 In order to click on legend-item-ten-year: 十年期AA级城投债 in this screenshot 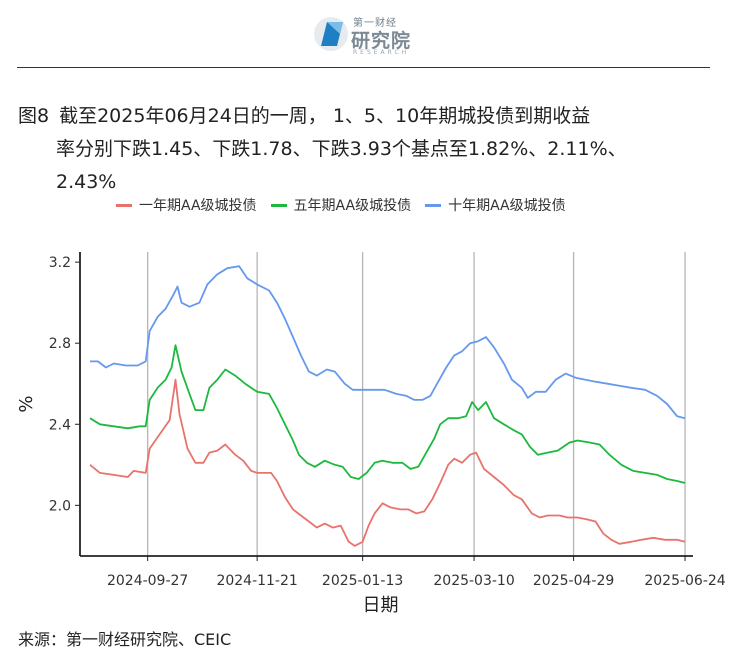, I will do `click(495, 205)`.